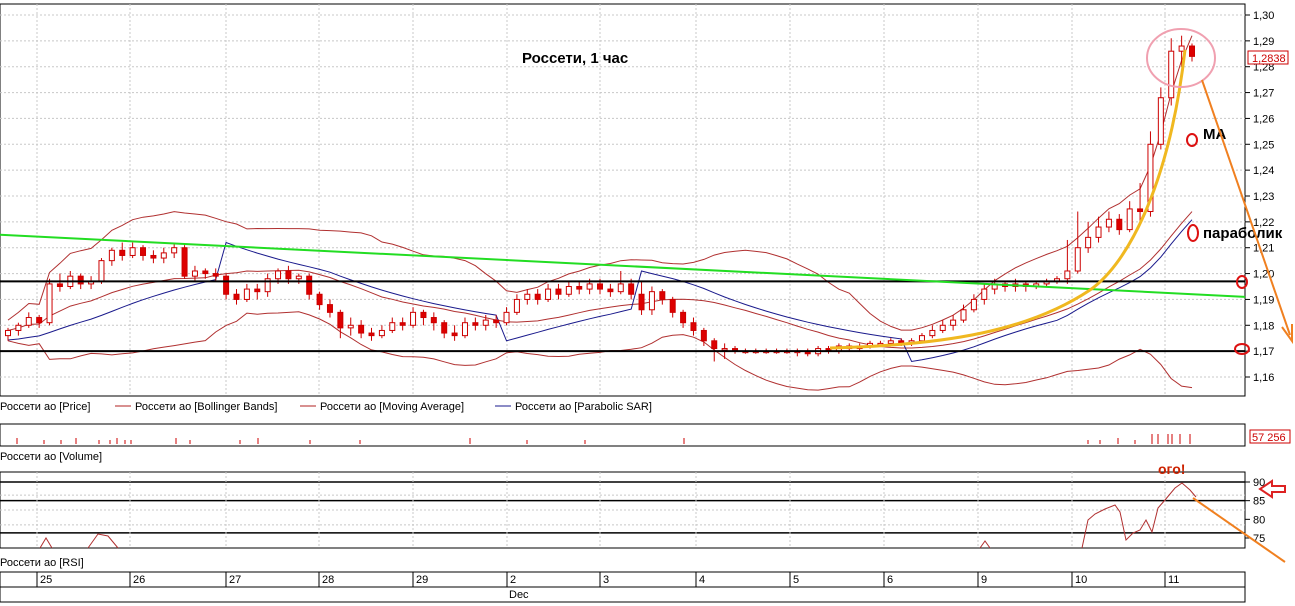  I want to click on volume-value-label: 57 256, so click(1269, 438).